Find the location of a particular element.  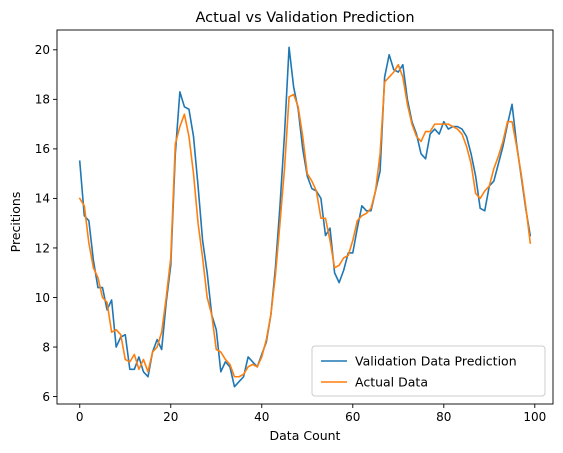

y-tick-label: 10 is located at coordinates (42, 298).